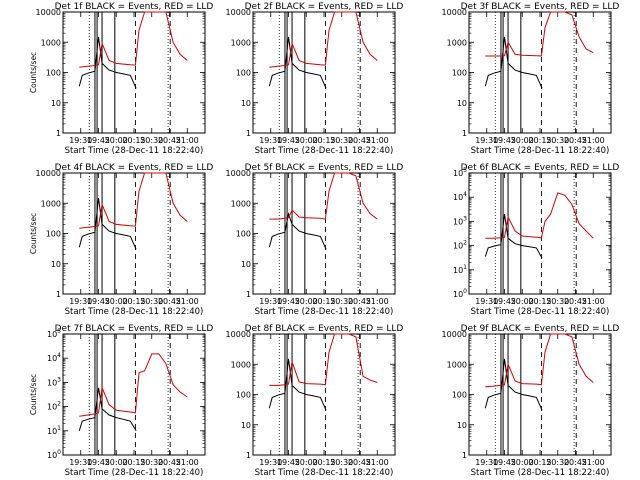 This screenshot has height=480, width=640. I want to click on panel-title: Det 7f BLACK = Events, RED = LLD, so click(134, 329).